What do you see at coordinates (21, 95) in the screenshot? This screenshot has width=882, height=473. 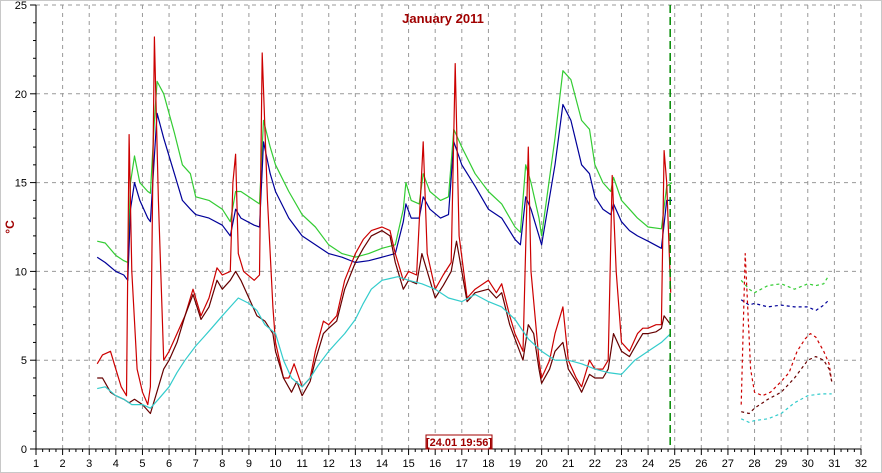 I see `y-tick-label: 20` at bounding box center [21, 95].